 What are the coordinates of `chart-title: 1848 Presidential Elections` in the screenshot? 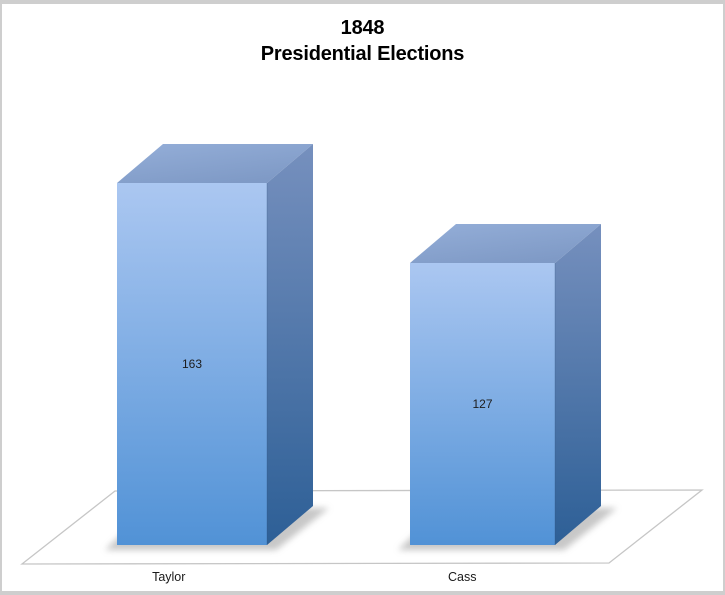 It's located at (362, 41).